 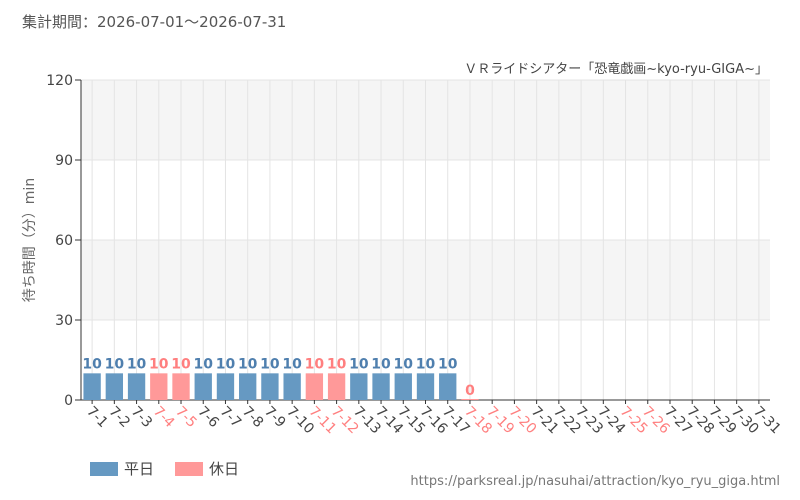 I want to click on y-axis-label: 待ち時間（分）min, so click(x=30, y=240).